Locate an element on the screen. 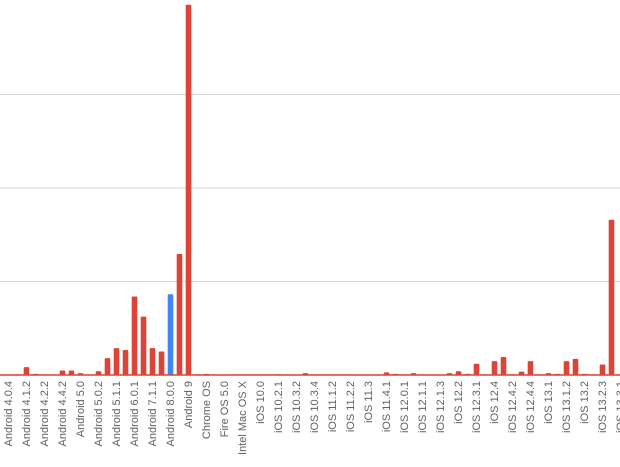 This screenshot has width=620, height=467. x-tick-label: iOS 10.0 is located at coordinates (261, 402).